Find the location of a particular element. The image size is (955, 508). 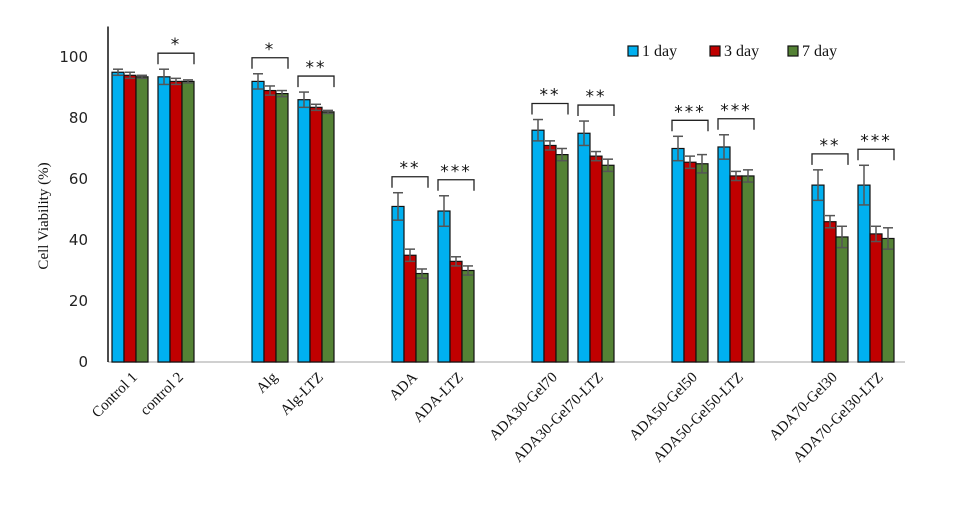

y-tick-label: 20 is located at coordinates (78, 301).